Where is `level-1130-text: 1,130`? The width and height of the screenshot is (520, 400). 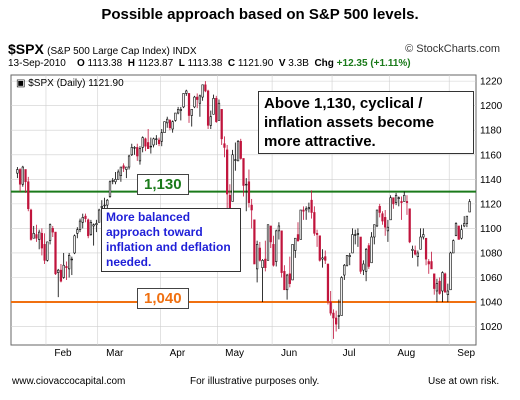 level-1130-text: 1,130 is located at coordinates (163, 184).